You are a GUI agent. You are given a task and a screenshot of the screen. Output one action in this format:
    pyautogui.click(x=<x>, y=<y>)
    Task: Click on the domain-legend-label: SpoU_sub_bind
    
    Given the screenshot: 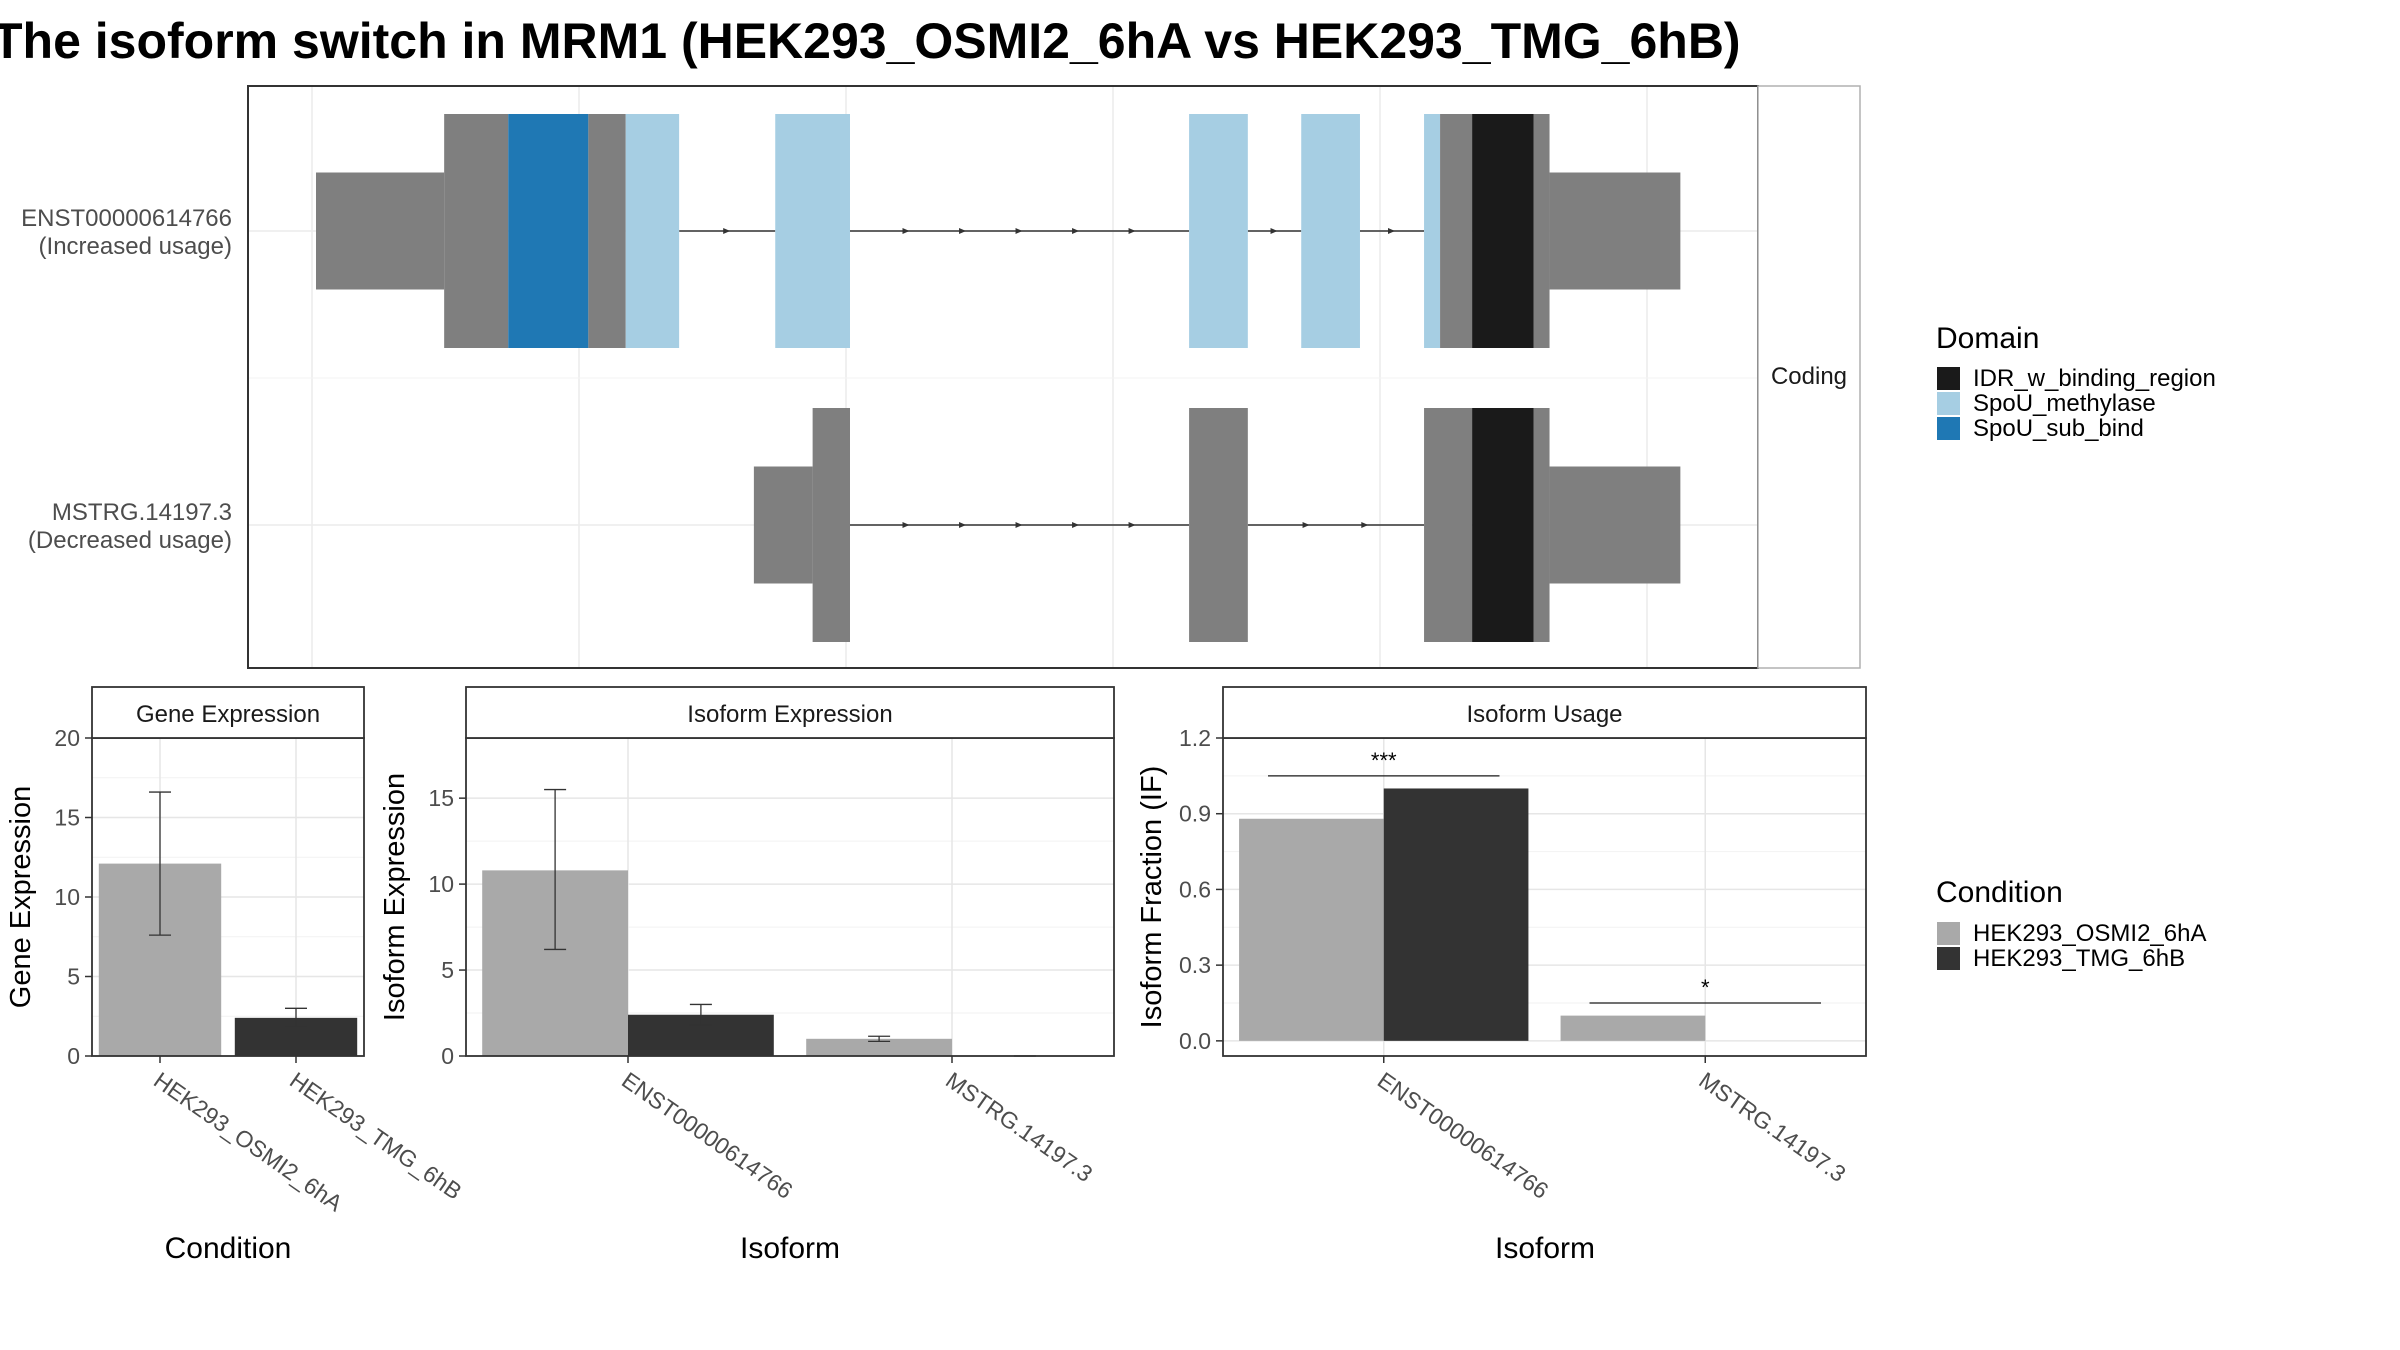 What is the action you would take?
    pyautogui.click(x=2058, y=428)
    